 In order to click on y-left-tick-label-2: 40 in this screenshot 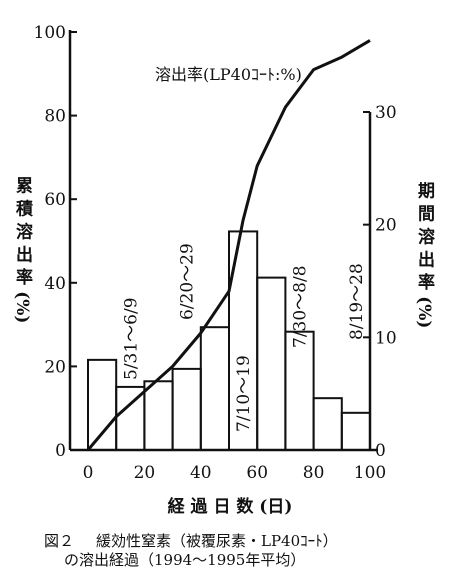, I will do `click(55, 284)`.